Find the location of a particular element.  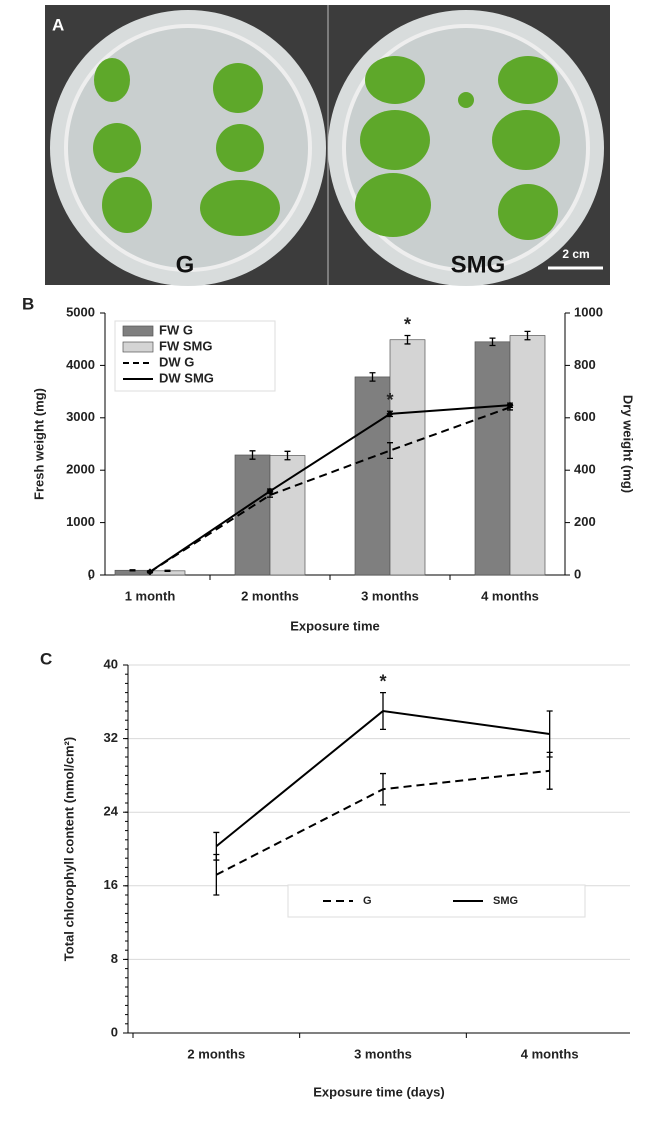

moss is located at coordinates (326, 148).